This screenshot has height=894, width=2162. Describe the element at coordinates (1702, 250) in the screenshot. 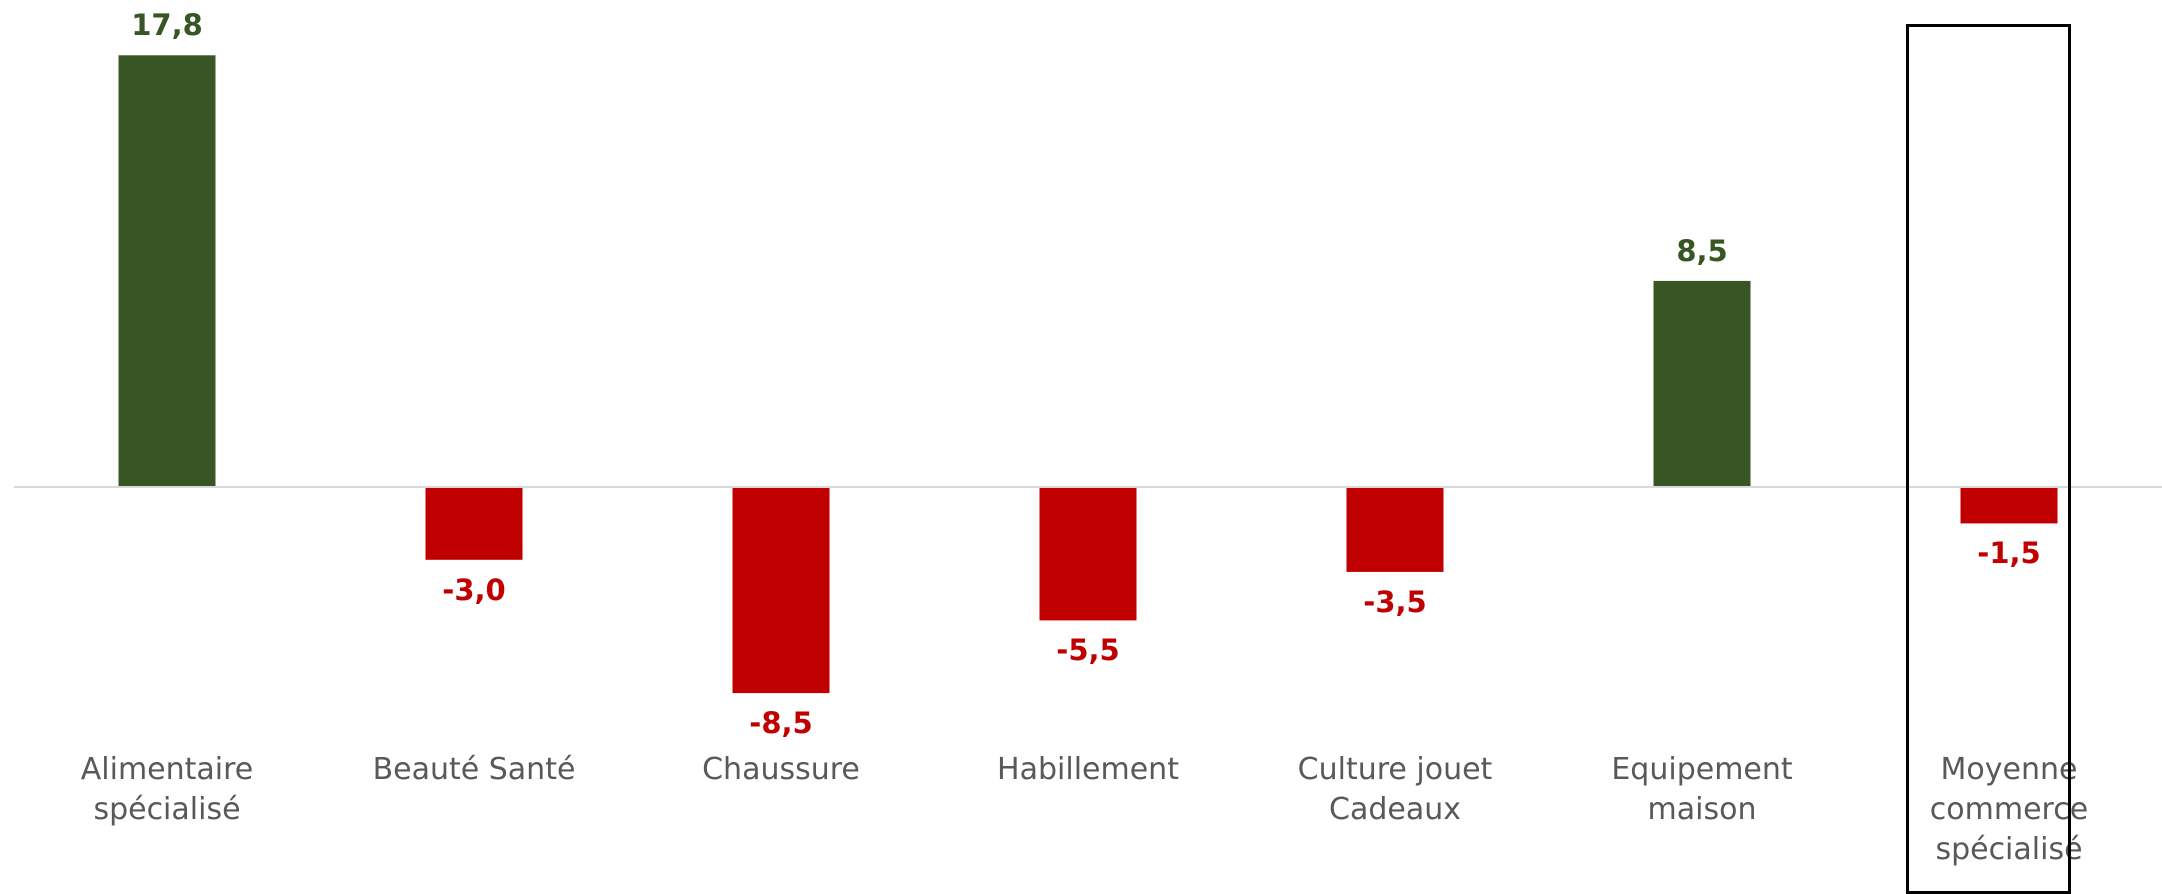

I see `value-label-5: 8,5` at that location.